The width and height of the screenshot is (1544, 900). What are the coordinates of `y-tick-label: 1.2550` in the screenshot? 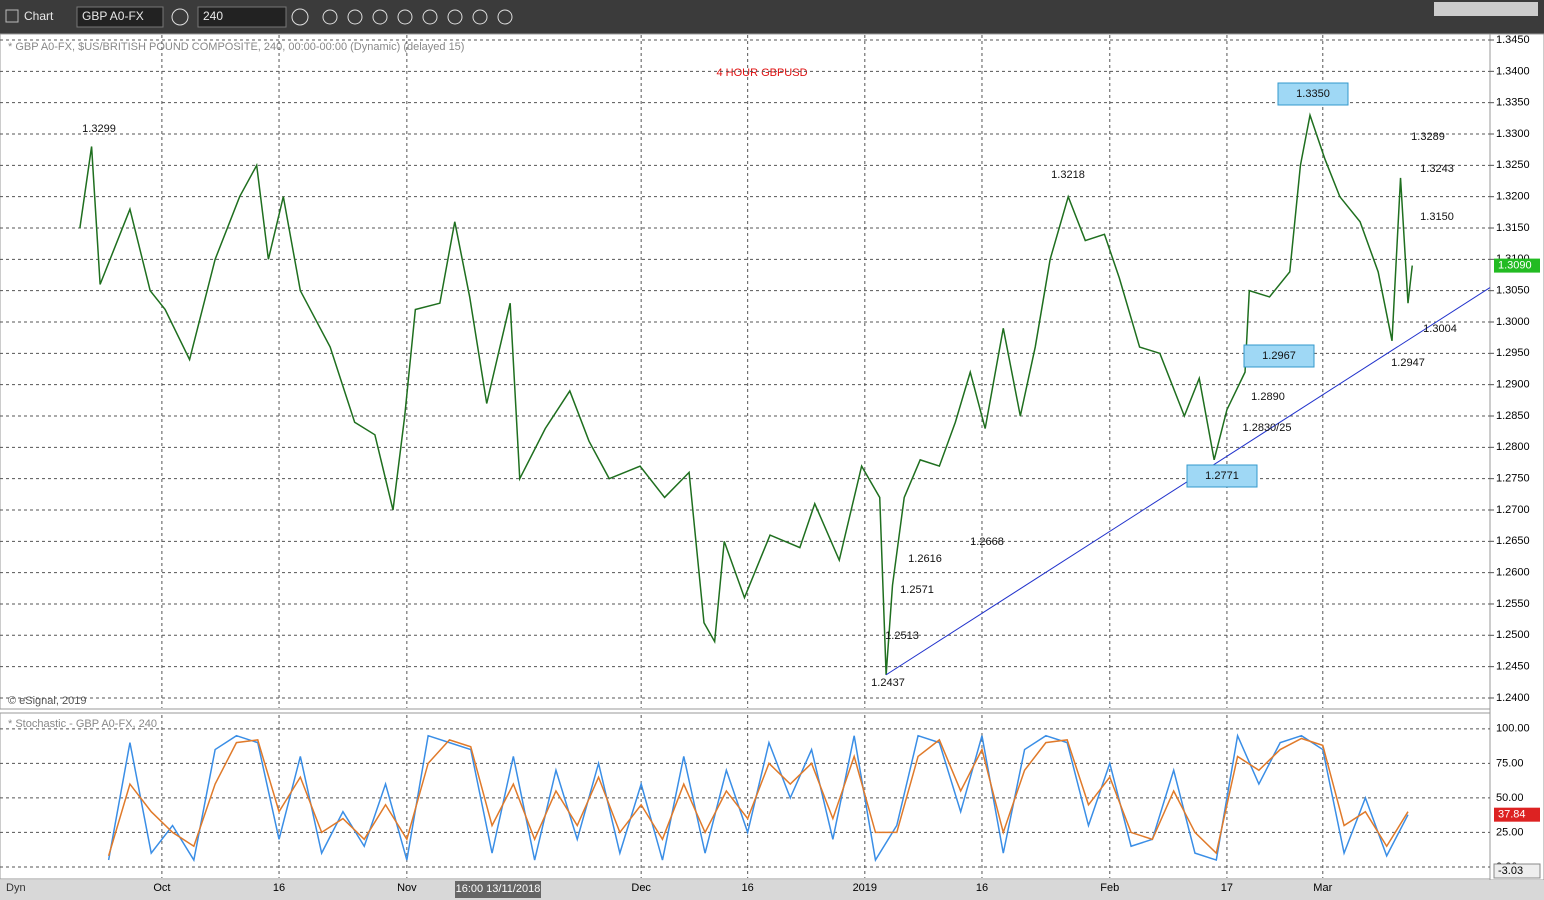 It's located at (1513, 604).